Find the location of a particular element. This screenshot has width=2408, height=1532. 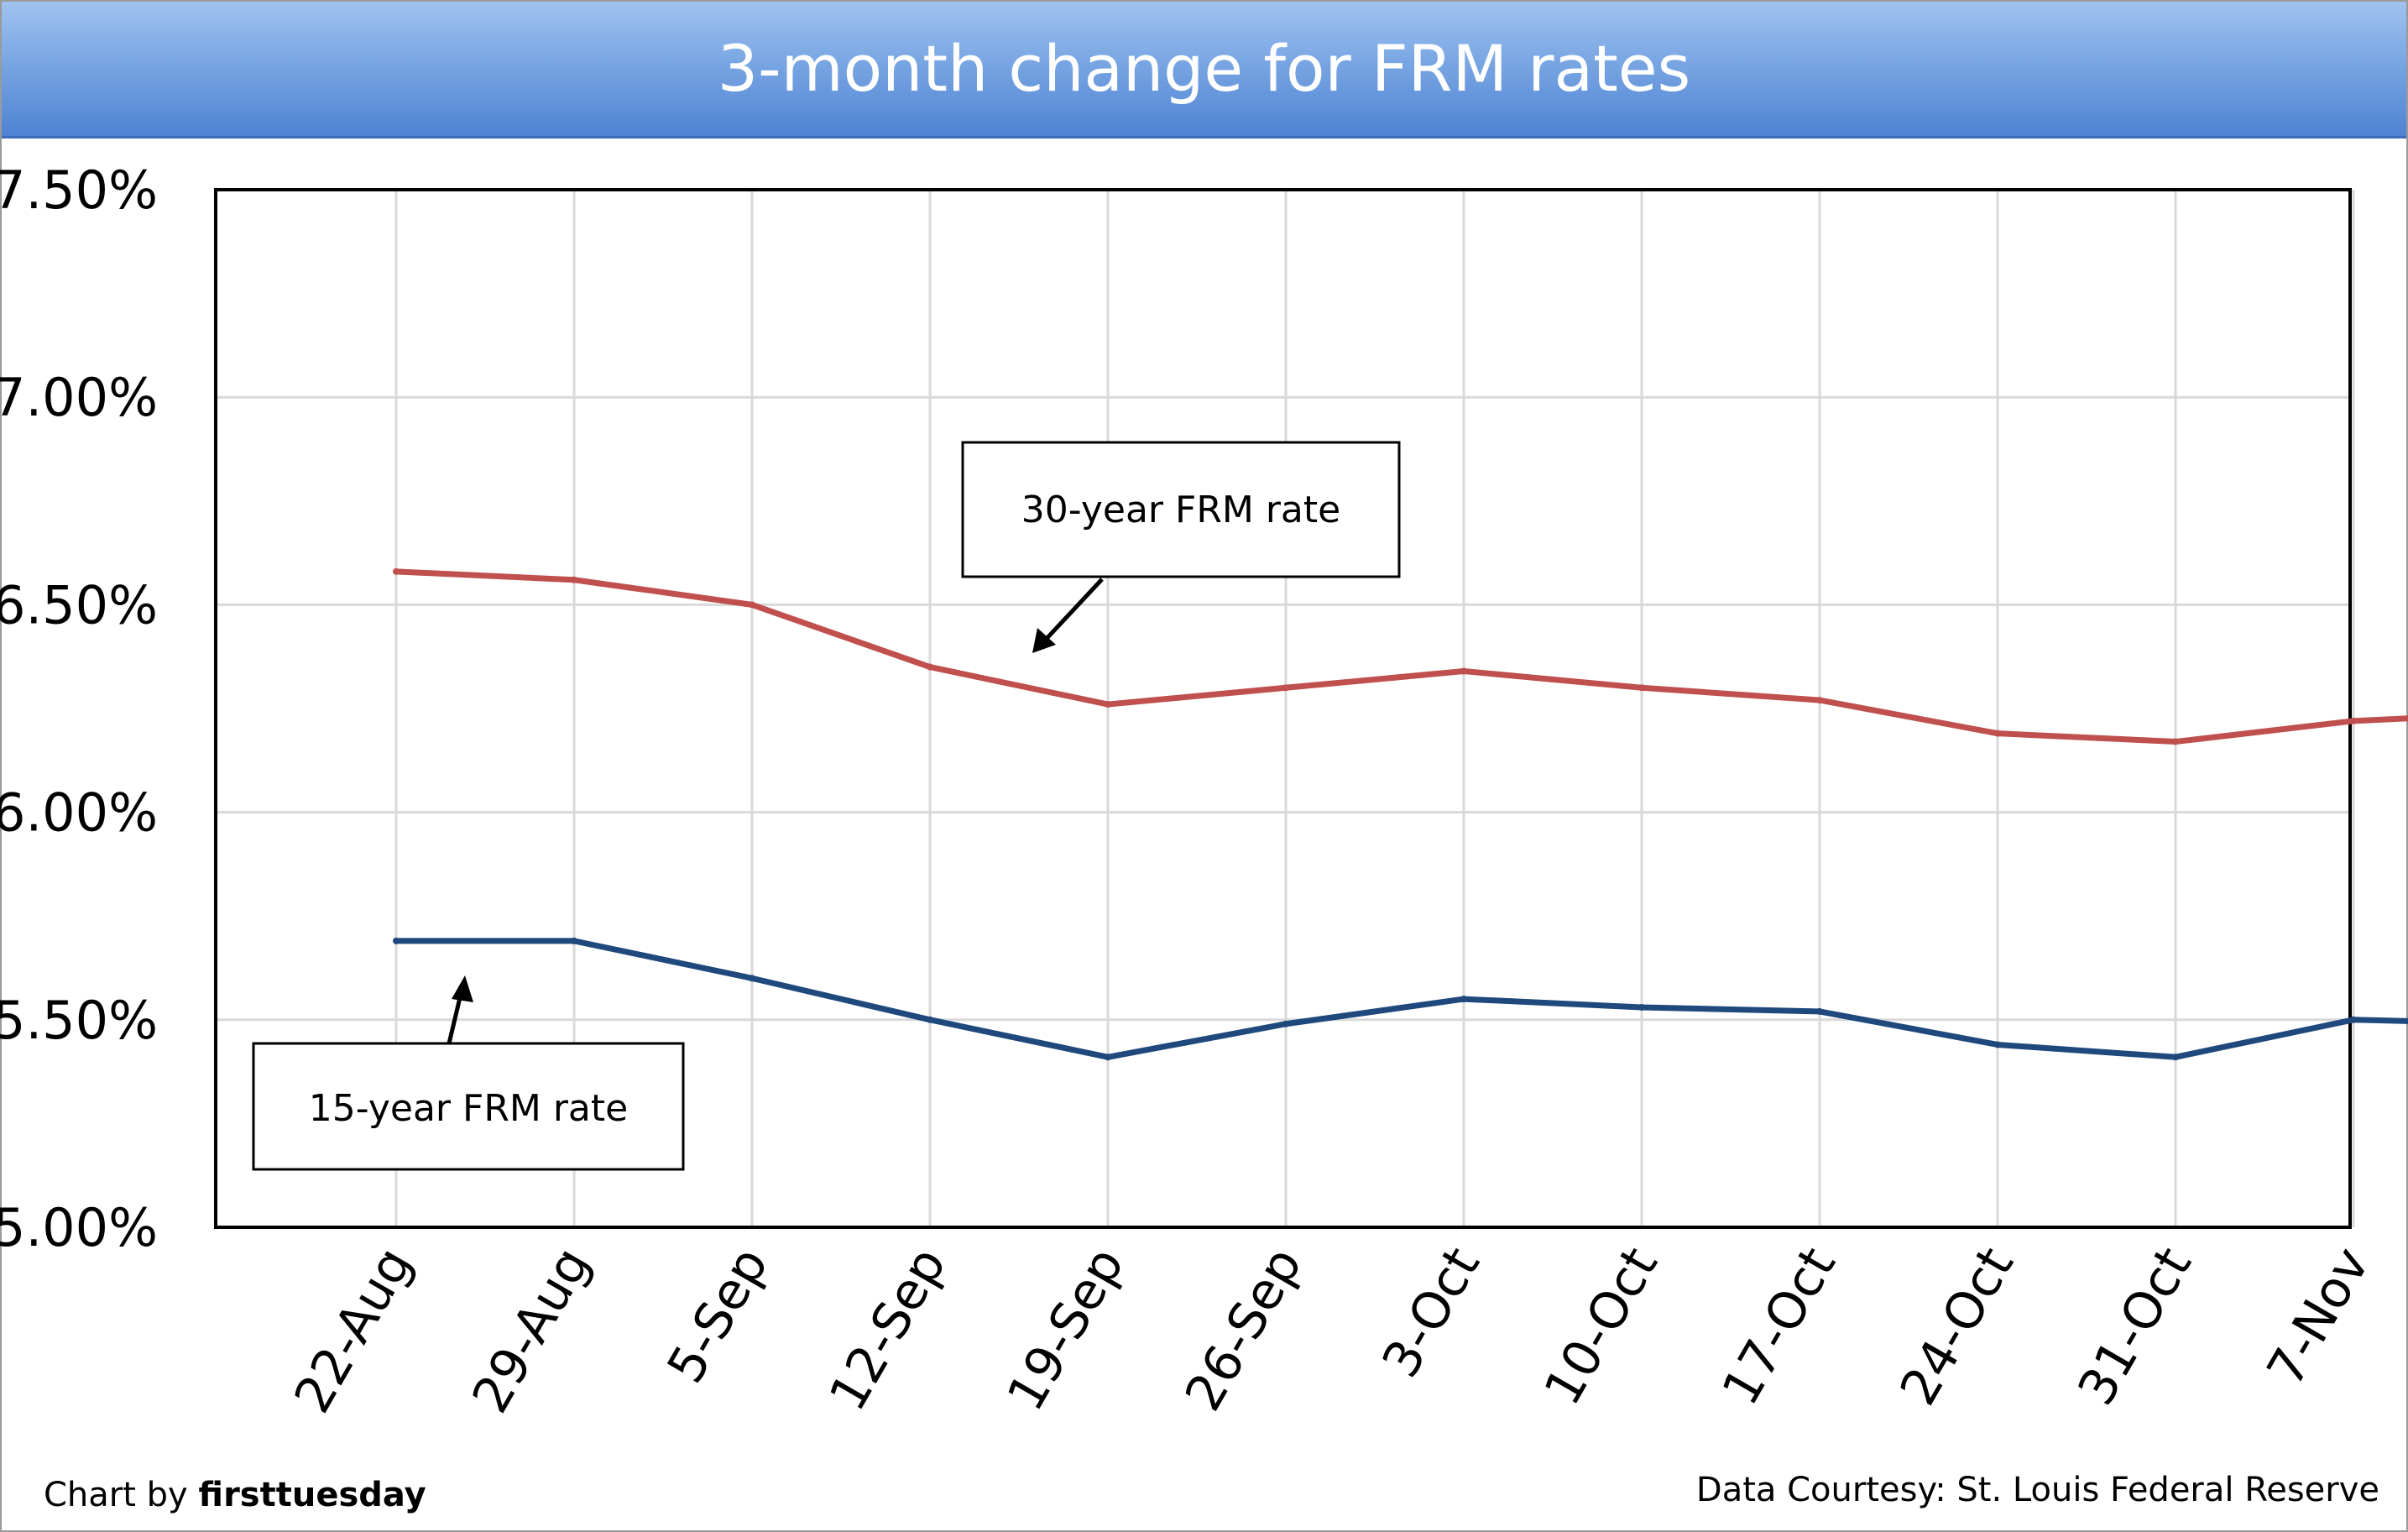

title-bar: 3-month change for FRM rates is located at coordinates (1204, 70).